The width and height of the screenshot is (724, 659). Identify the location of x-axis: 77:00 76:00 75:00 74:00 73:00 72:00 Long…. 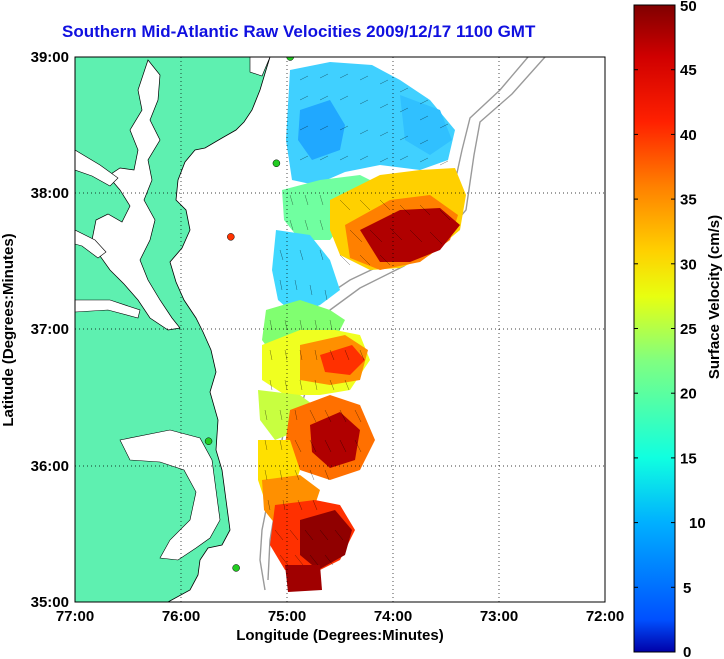
(340, 626).